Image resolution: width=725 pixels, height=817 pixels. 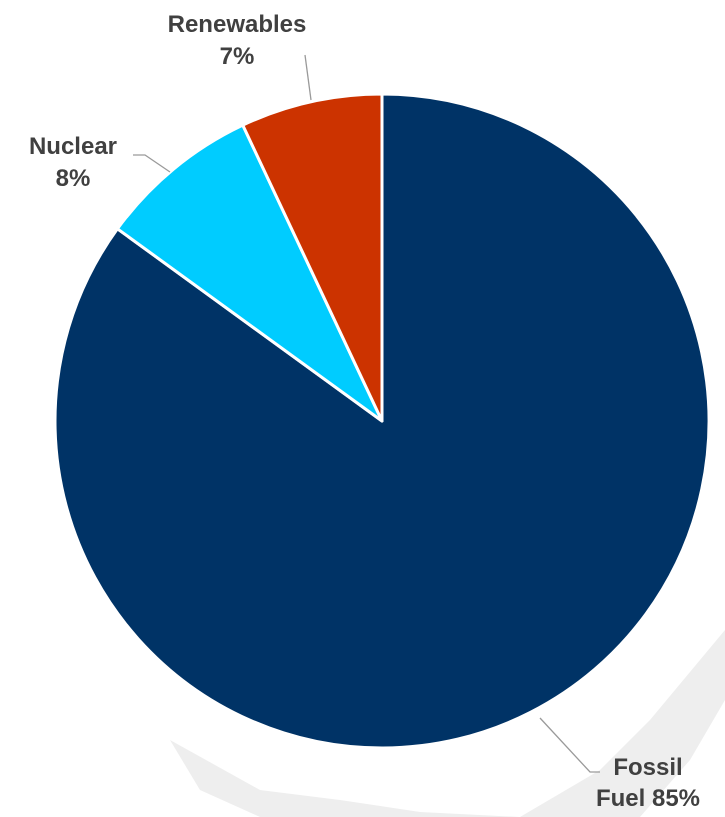 What do you see at coordinates (237, 56) in the screenshot?
I see `data-label-renewables-line2: 7%` at bounding box center [237, 56].